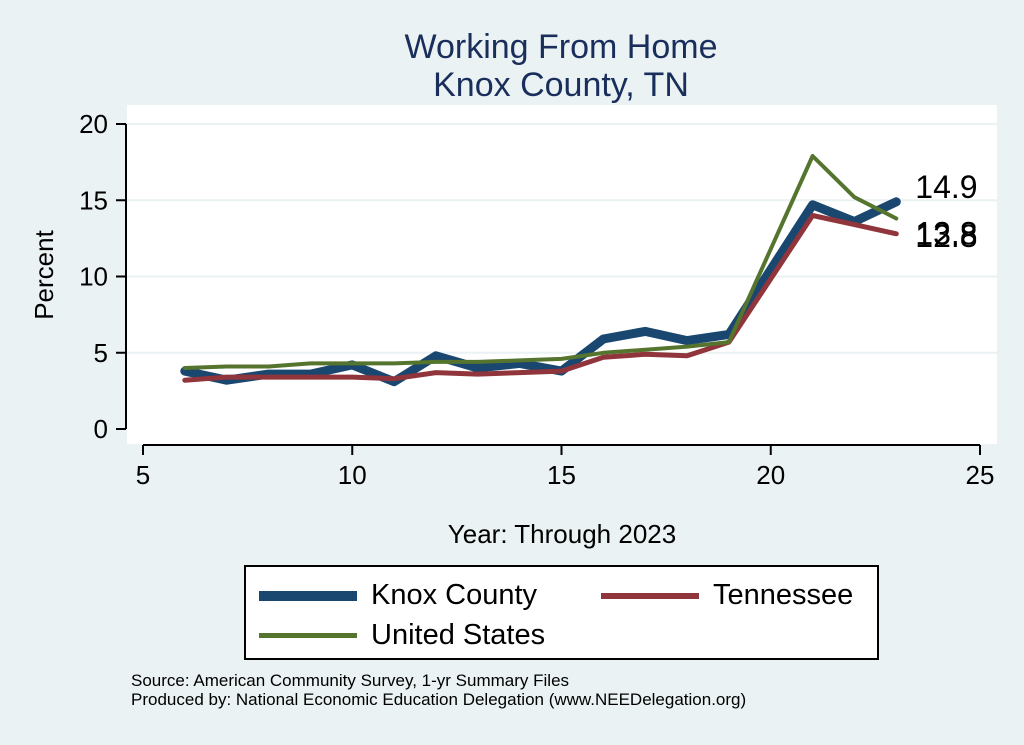 The width and height of the screenshot is (1024, 745). Describe the element at coordinates (562, 534) in the screenshot. I see `x-axis-title: Year: Through 2023` at that location.